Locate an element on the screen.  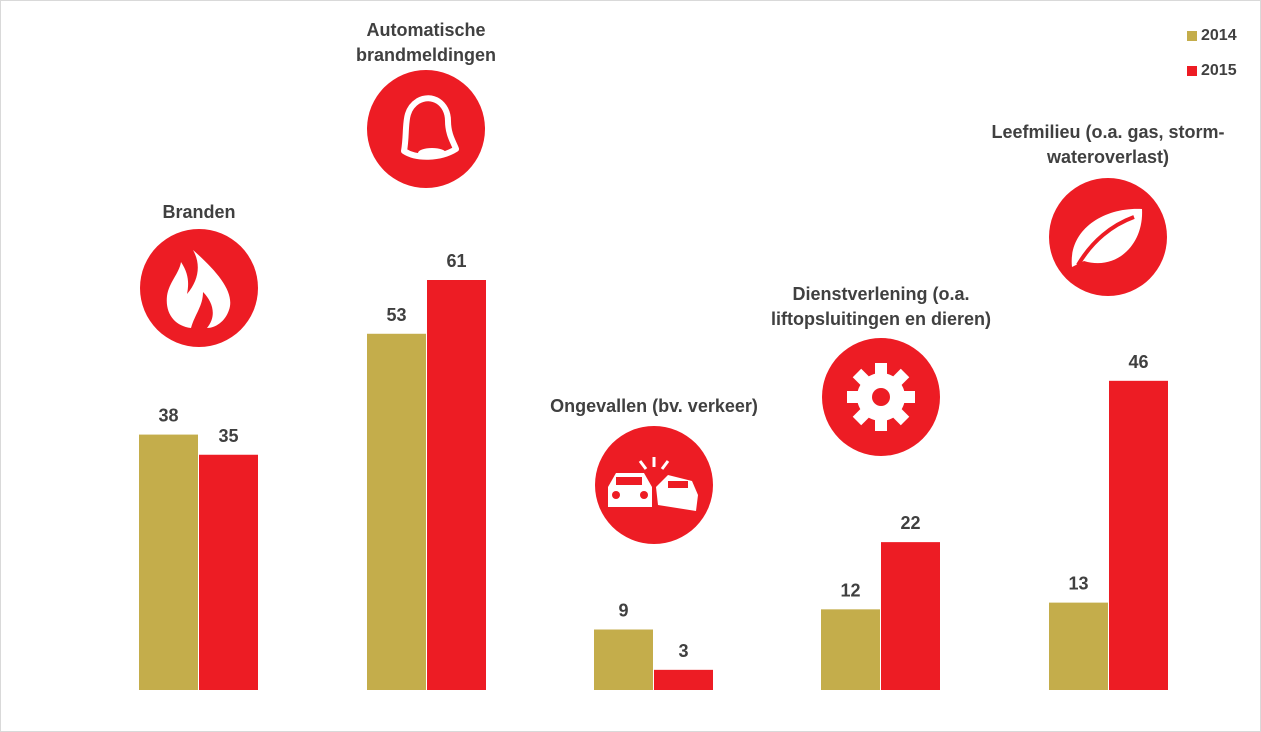
gear-icon is located at coordinates (881, 397).